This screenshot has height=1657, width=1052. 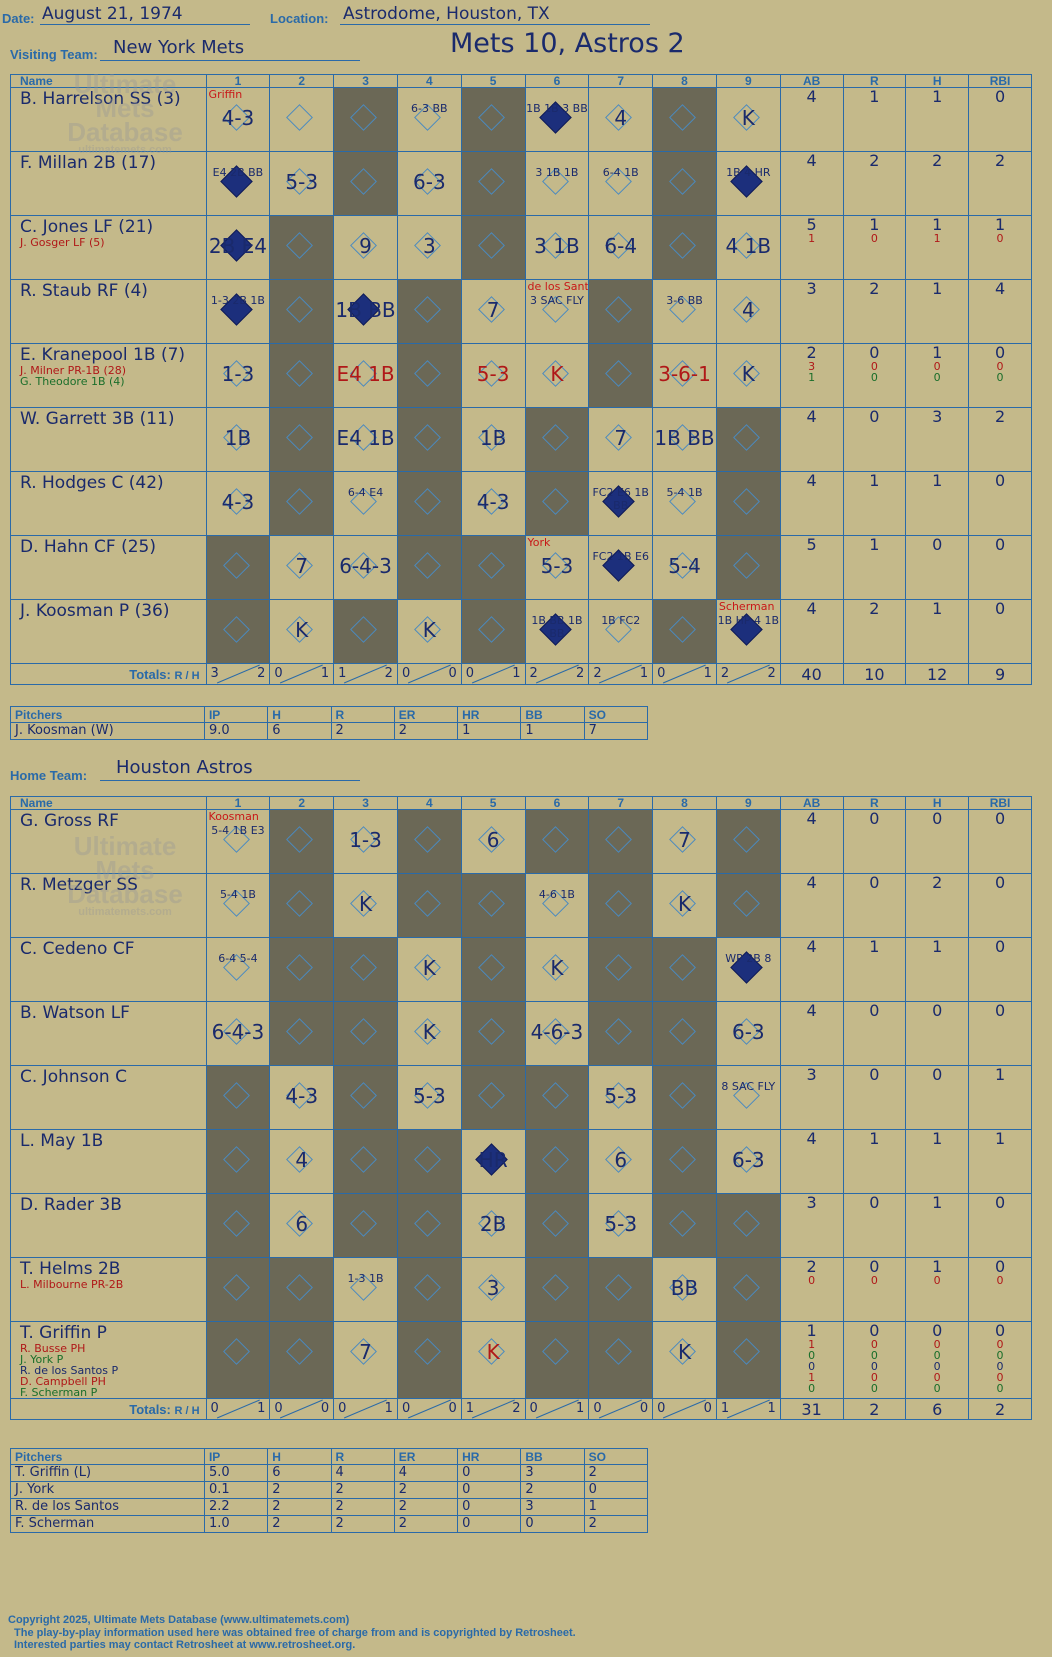 I want to click on stat-header: RBI, so click(x=1000, y=81).